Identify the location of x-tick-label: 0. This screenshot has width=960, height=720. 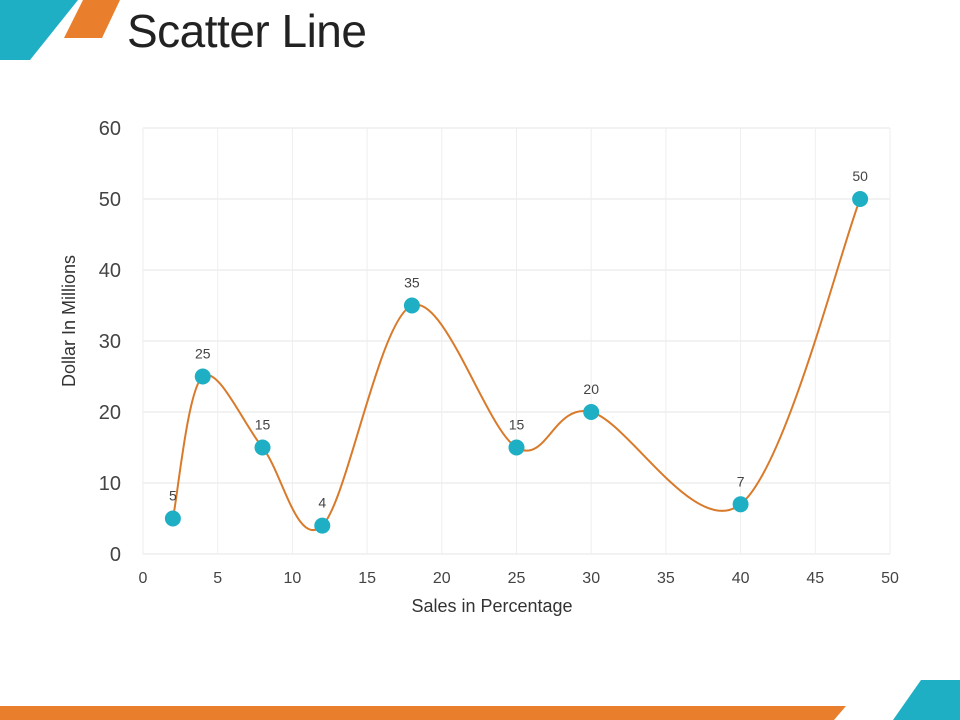
(143, 578).